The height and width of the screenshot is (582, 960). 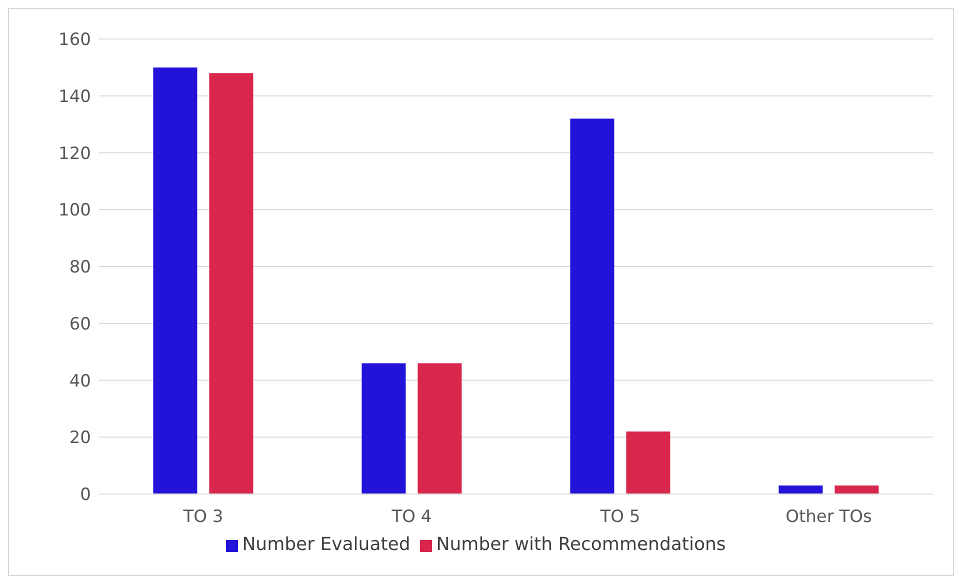 I want to click on y-tick-label: 100, so click(x=74, y=210).